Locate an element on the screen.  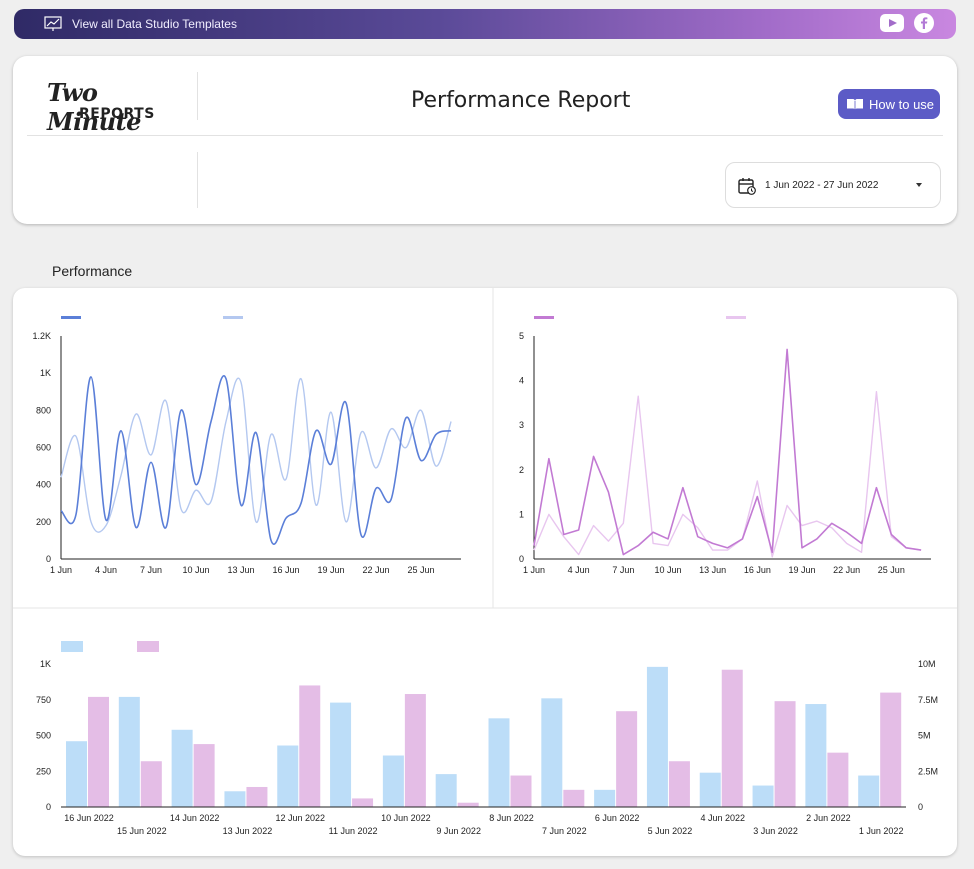
bar-category-label: 5 Jun 2022 is located at coordinates (670, 831).